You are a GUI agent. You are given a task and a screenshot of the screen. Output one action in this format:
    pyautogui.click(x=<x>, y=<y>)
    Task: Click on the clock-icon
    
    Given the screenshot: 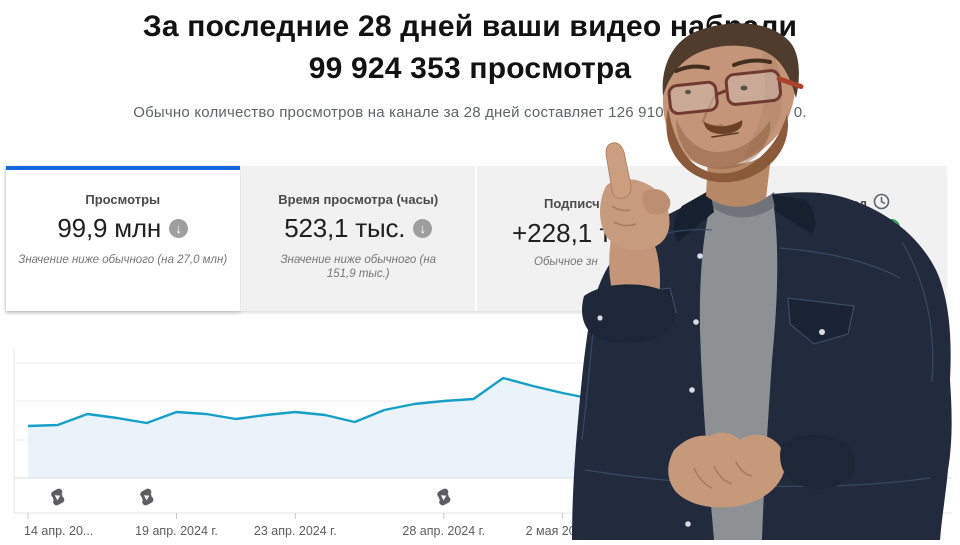 What is the action you would take?
    pyautogui.click(x=881, y=201)
    